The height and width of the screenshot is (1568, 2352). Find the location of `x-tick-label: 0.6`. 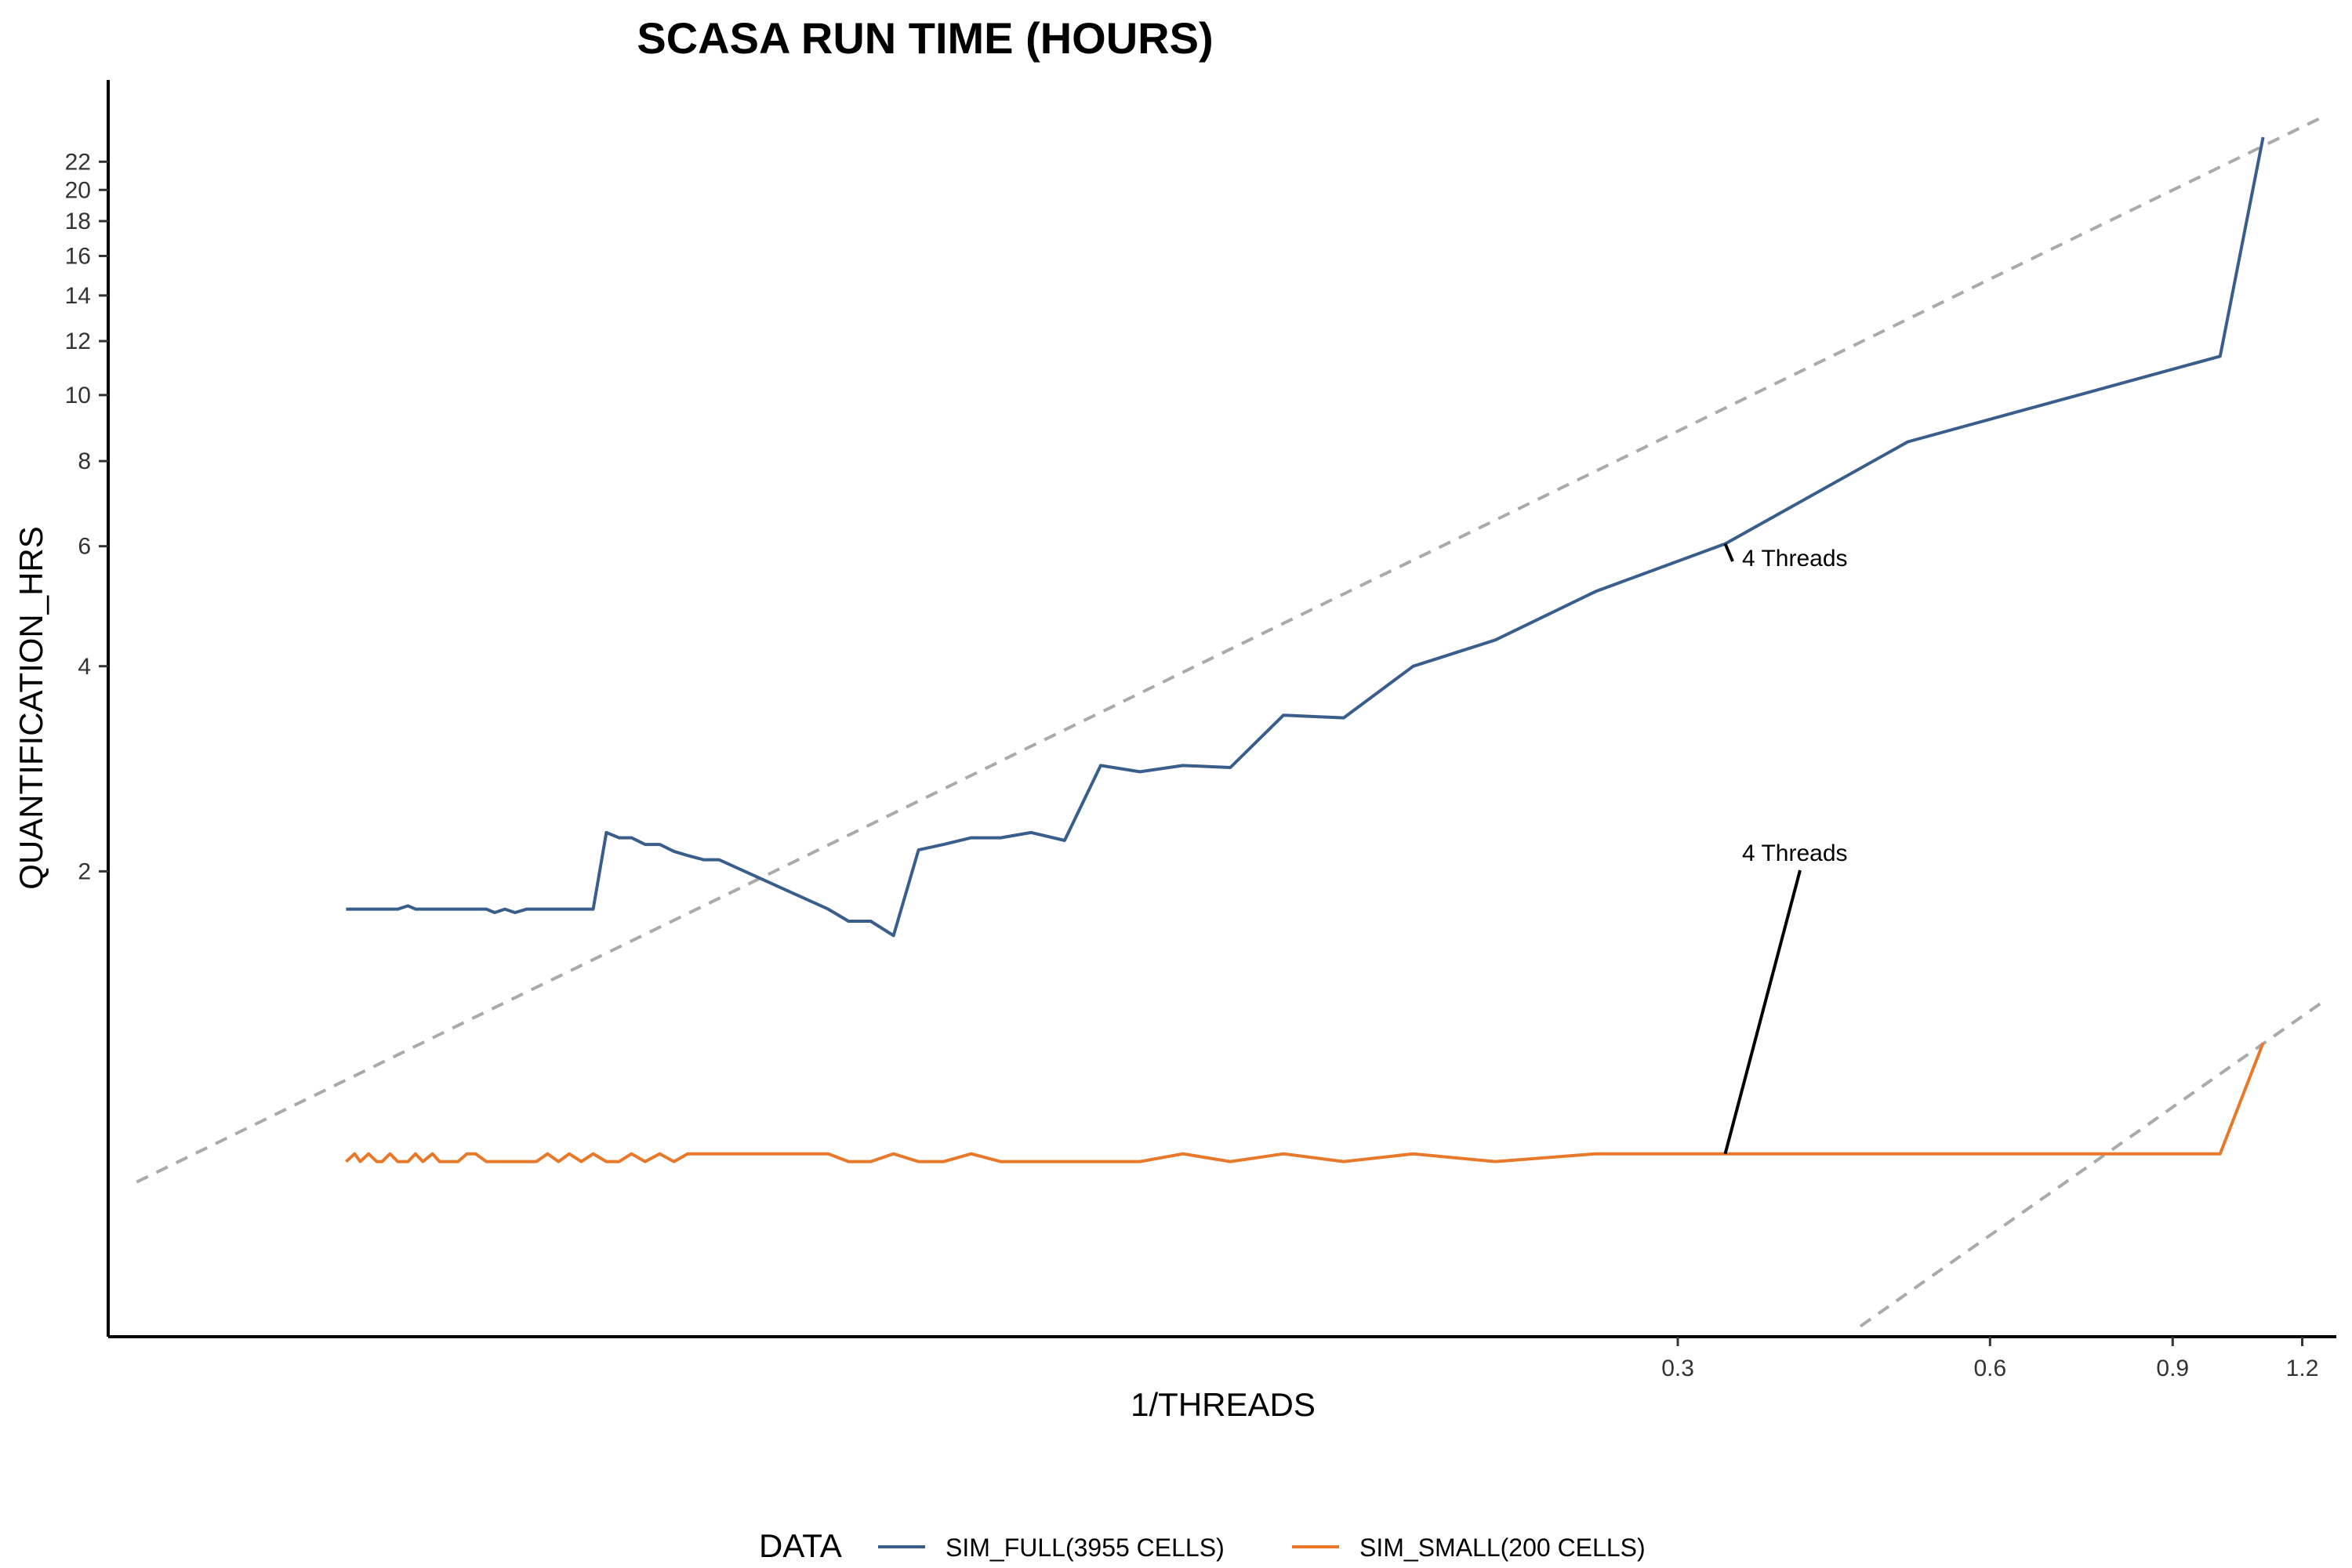

x-tick-label: 0.6 is located at coordinates (1989, 1368).